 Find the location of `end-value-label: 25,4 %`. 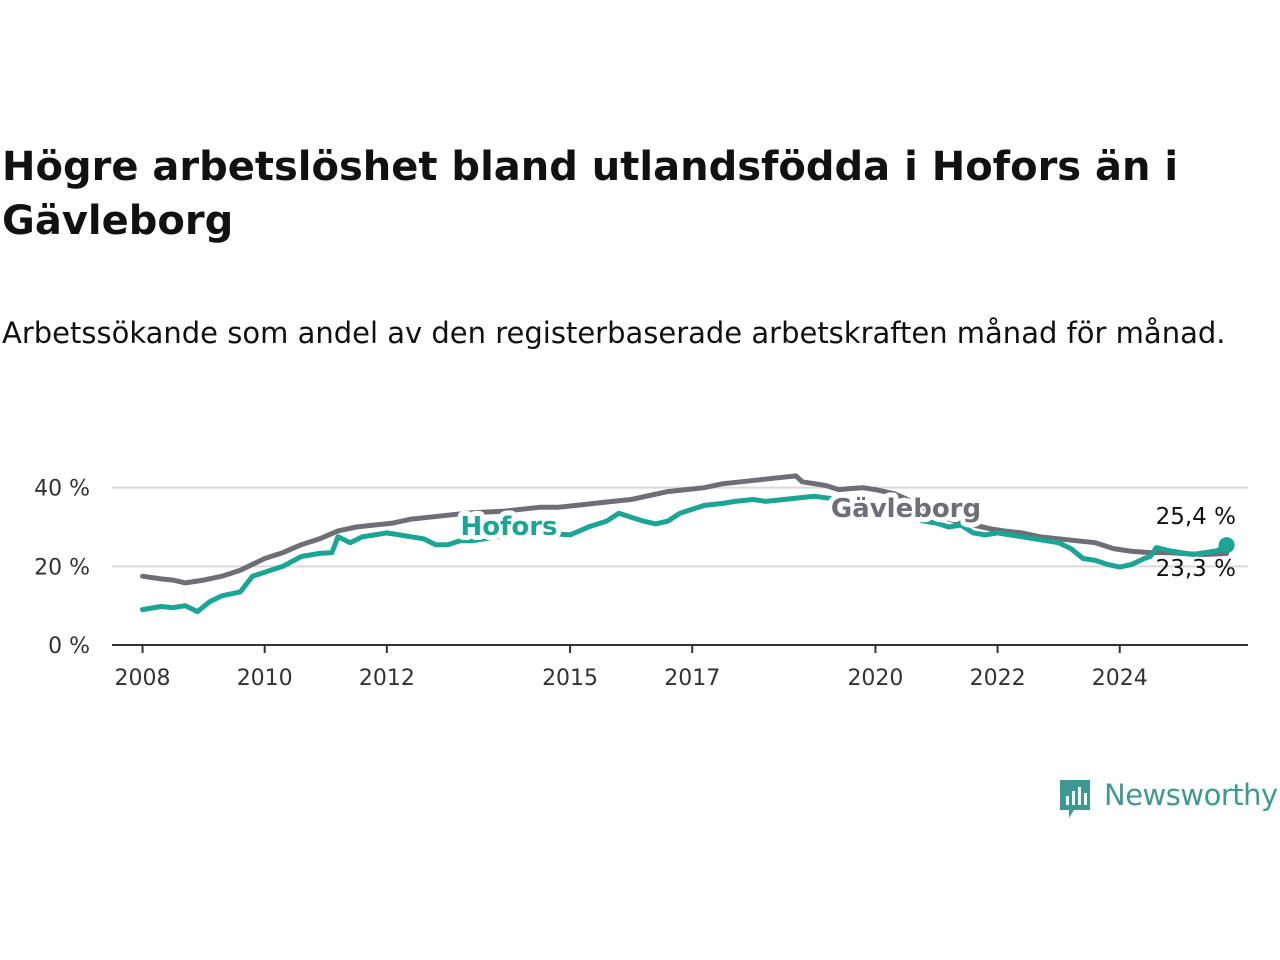

end-value-label: 25,4 % is located at coordinates (1196, 517).